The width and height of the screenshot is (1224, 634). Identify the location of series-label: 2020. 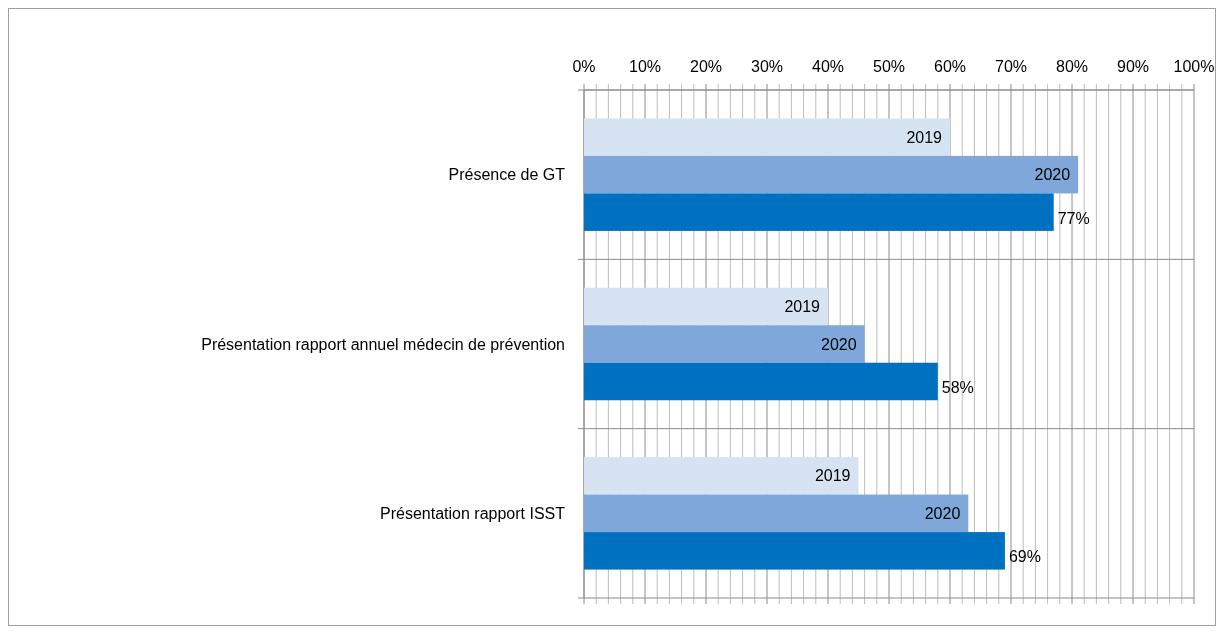
(1052, 175).